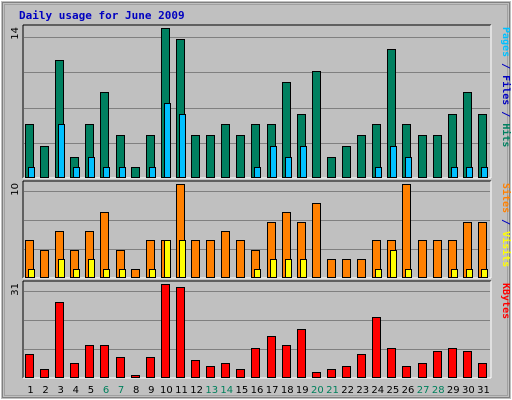 This screenshot has width=512, height=400. Describe the element at coordinates (15, 189) in the screenshot. I see `y-max-label-visits: 10` at that location.